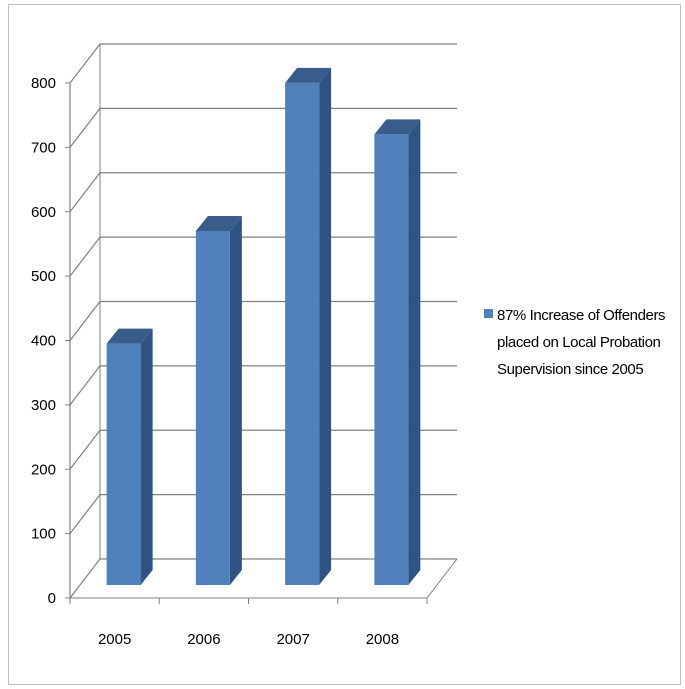 This screenshot has height=689, width=685. Describe the element at coordinates (114, 639) in the screenshot. I see `x-tick-label: 2005` at that location.